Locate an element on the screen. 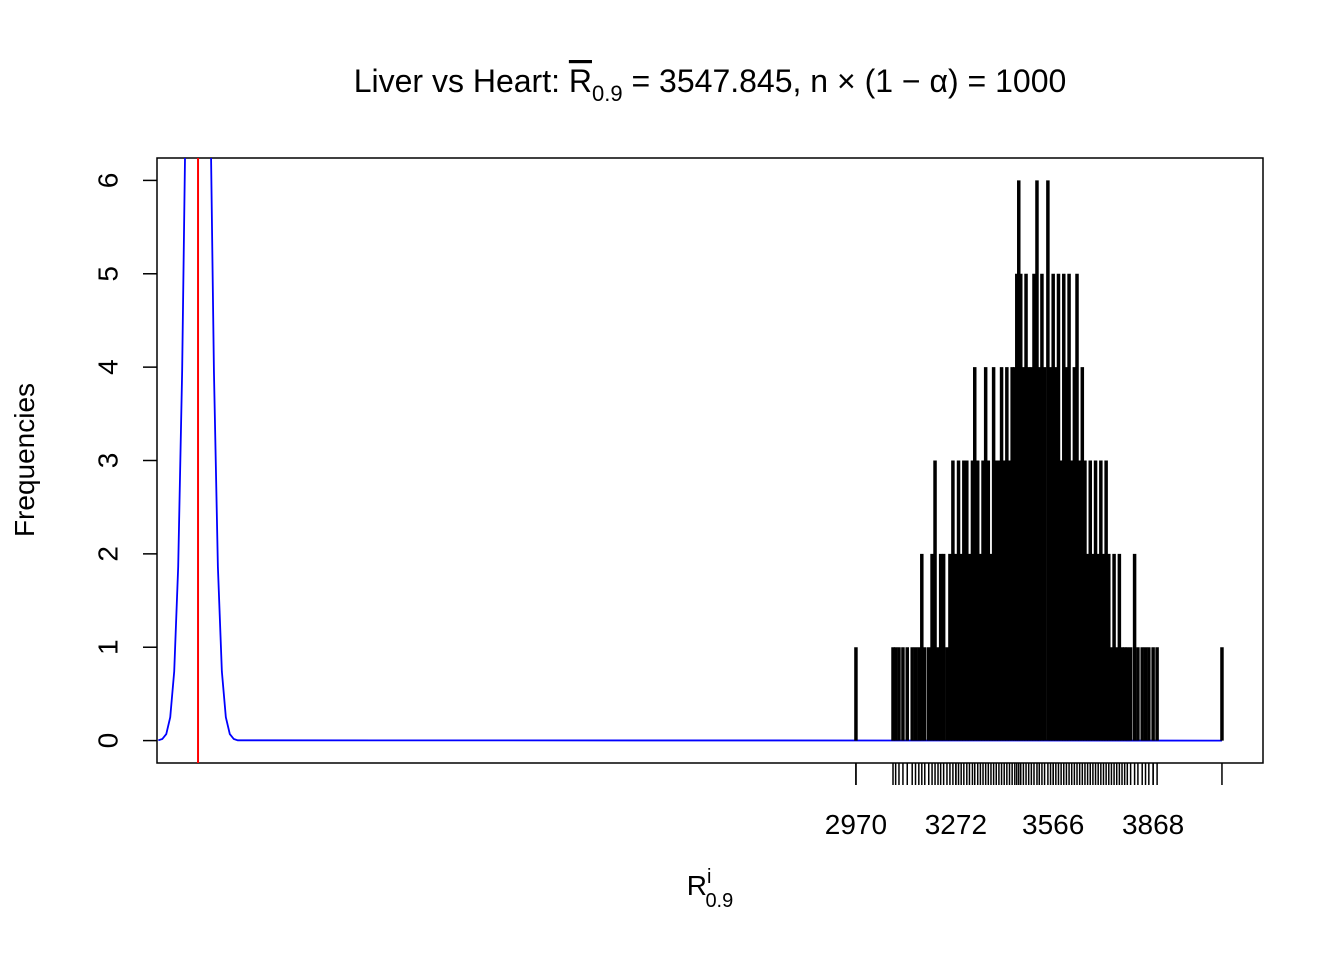  y-tick-label: 1 is located at coordinates (107, 647).